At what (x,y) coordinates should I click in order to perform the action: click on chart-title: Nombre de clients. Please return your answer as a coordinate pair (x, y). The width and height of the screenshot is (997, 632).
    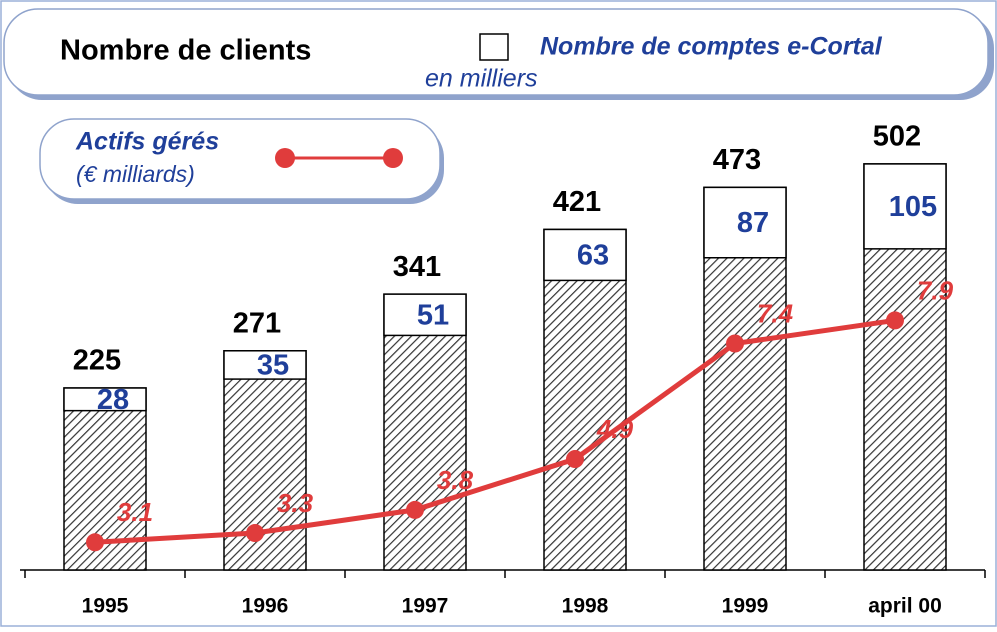
    Looking at the image, I should click on (185, 51).